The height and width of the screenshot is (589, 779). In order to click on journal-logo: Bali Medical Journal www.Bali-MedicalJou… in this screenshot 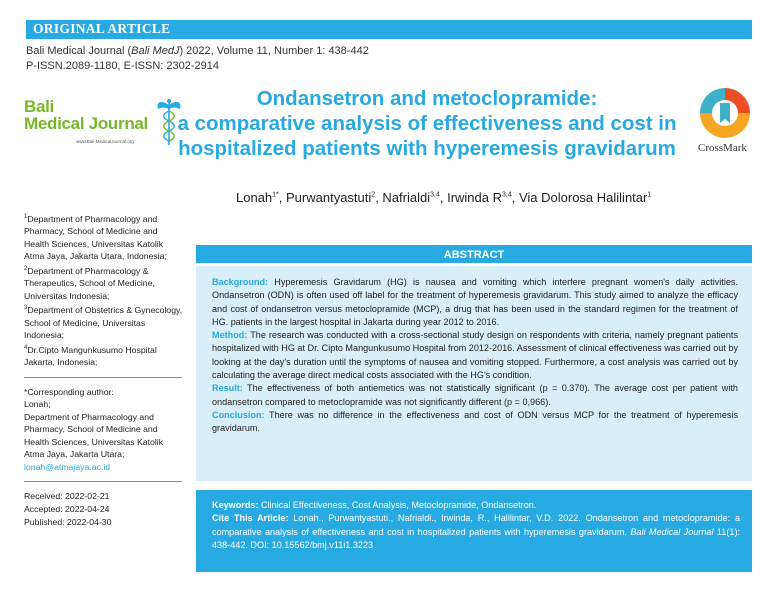, I will do `click(102, 123)`.